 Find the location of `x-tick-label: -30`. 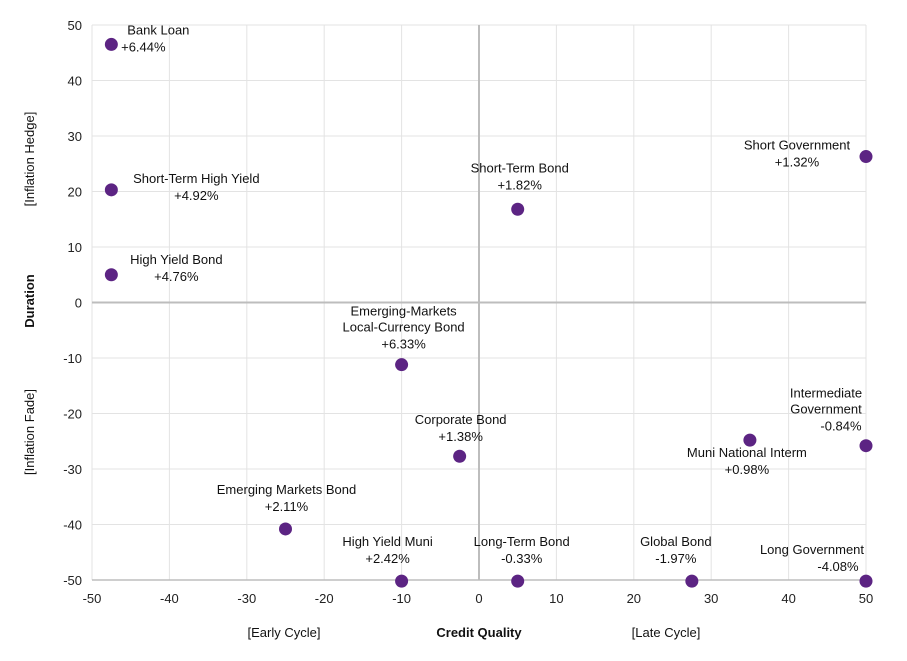

x-tick-label: -30 is located at coordinates (246, 598).